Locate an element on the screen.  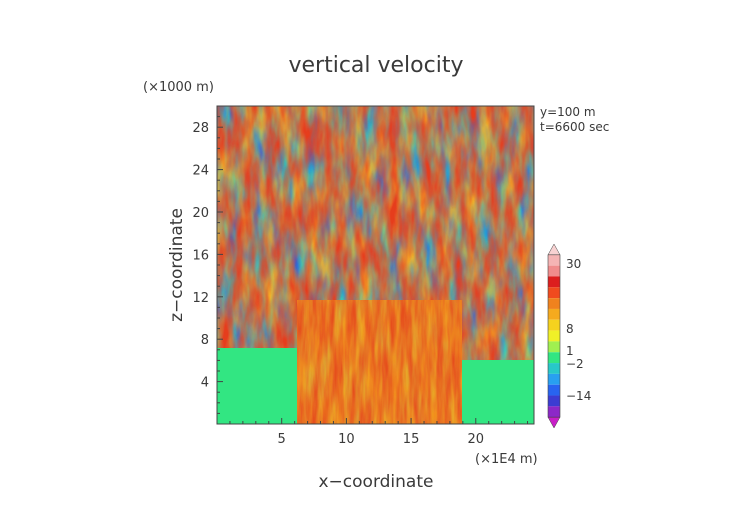
x-tick-label: 20 is located at coordinates (476, 439).